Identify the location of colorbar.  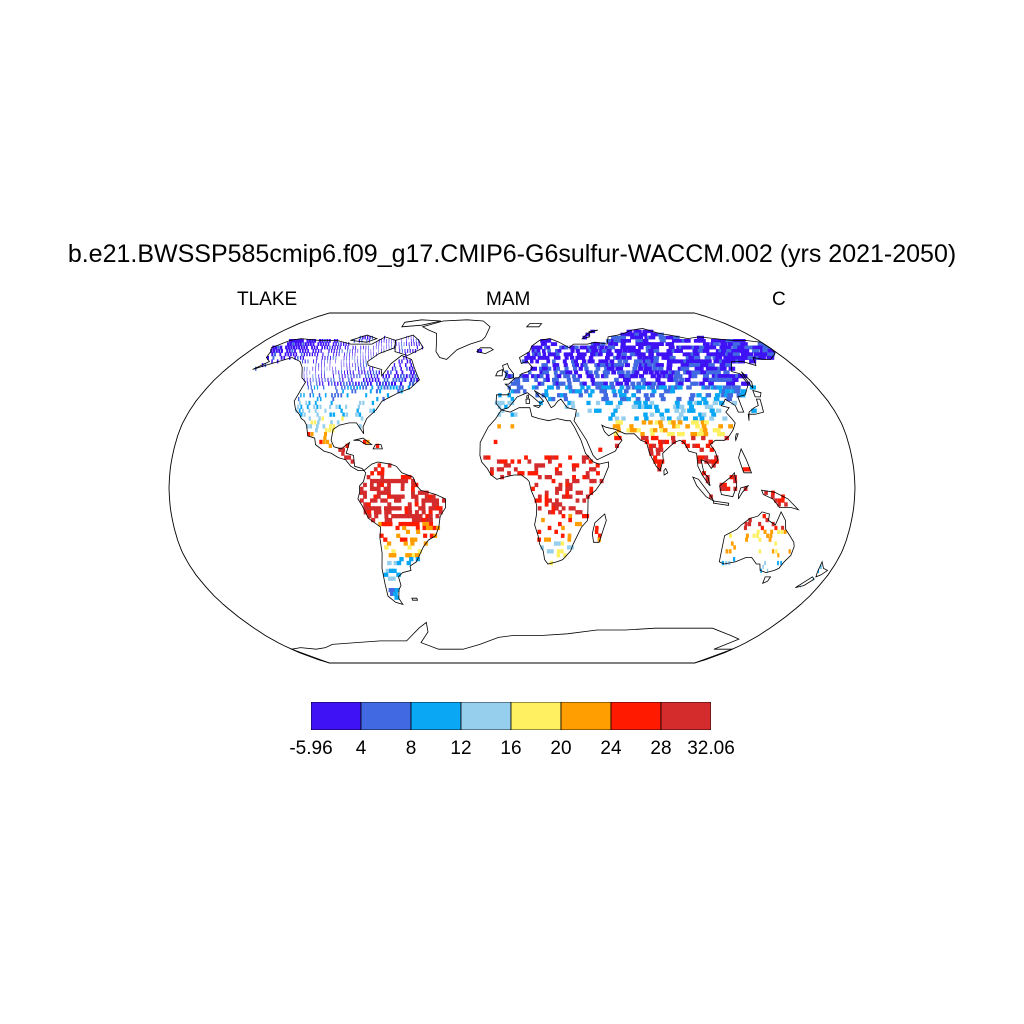
(511, 716).